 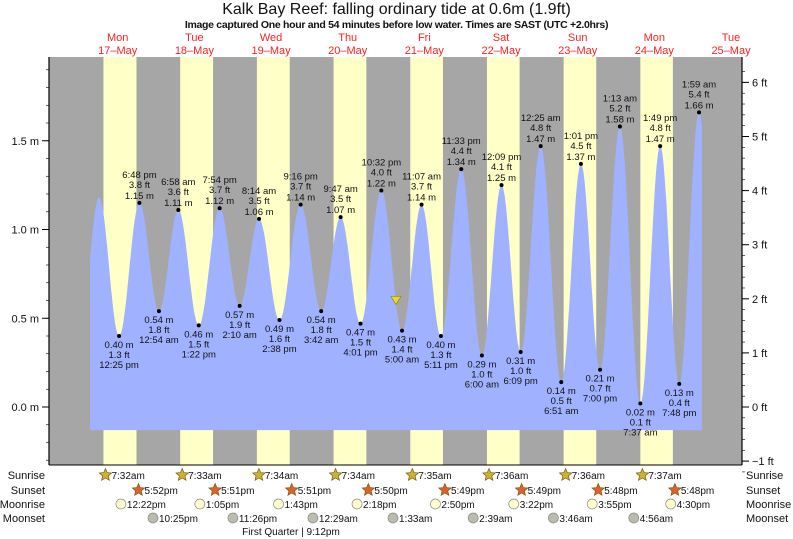 What do you see at coordinates (25, 319) in the screenshot?
I see `left-tick-label: 0.5 m` at bounding box center [25, 319].